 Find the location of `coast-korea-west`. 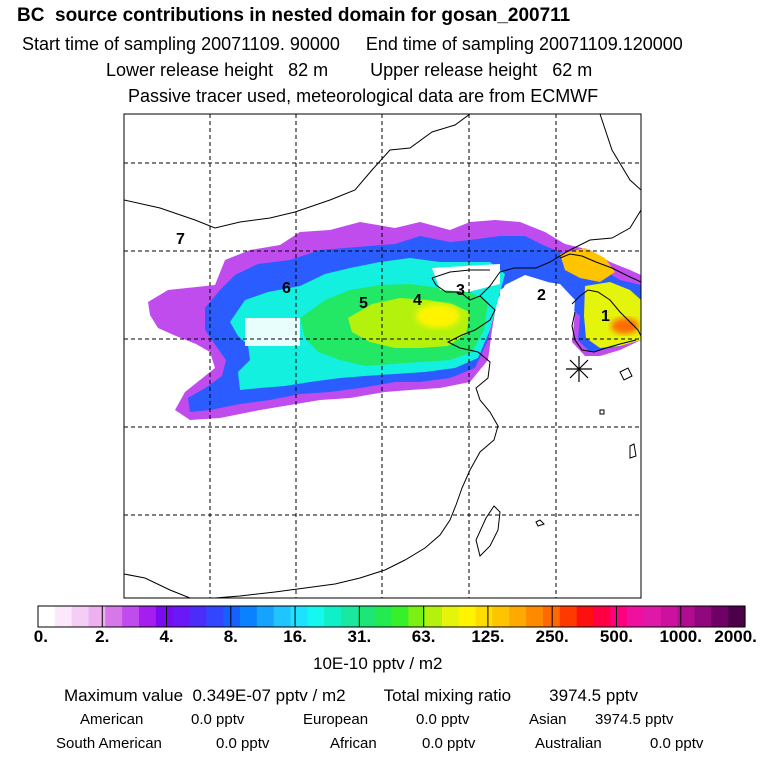

coast-korea-west is located at coordinates (606, 313).